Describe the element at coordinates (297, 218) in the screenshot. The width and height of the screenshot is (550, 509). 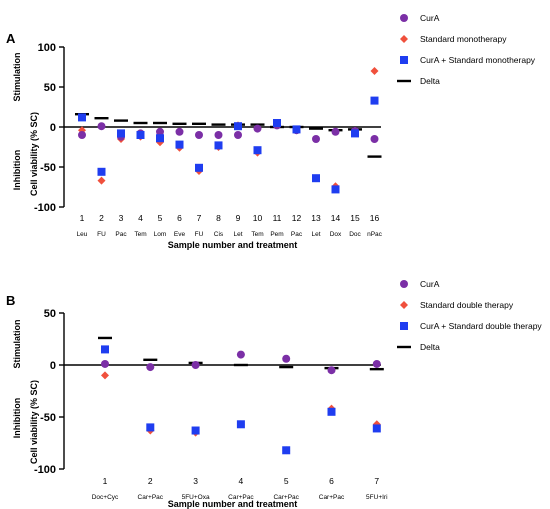
I see `x-tick-label: 12` at that location.